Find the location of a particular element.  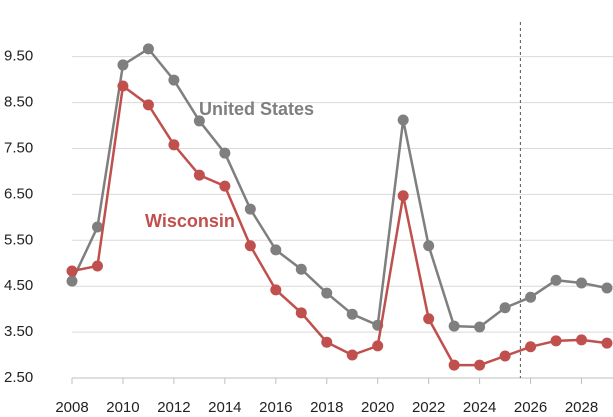

y-tick-label: 5.50 is located at coordinates (18, 239).